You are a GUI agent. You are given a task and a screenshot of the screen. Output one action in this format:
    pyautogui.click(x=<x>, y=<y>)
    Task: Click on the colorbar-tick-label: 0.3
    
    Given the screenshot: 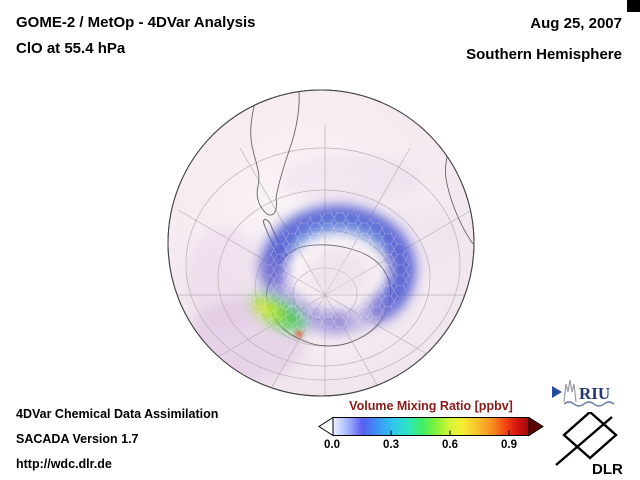 What is the action you would take?
    pyautogui.click(x=391, y=445)
    